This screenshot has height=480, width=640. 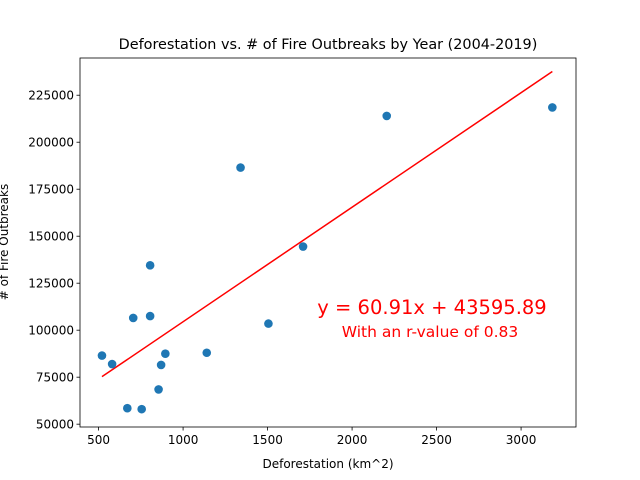 I want to click on y-tick-label: 100000, so click(x=51, y=330).